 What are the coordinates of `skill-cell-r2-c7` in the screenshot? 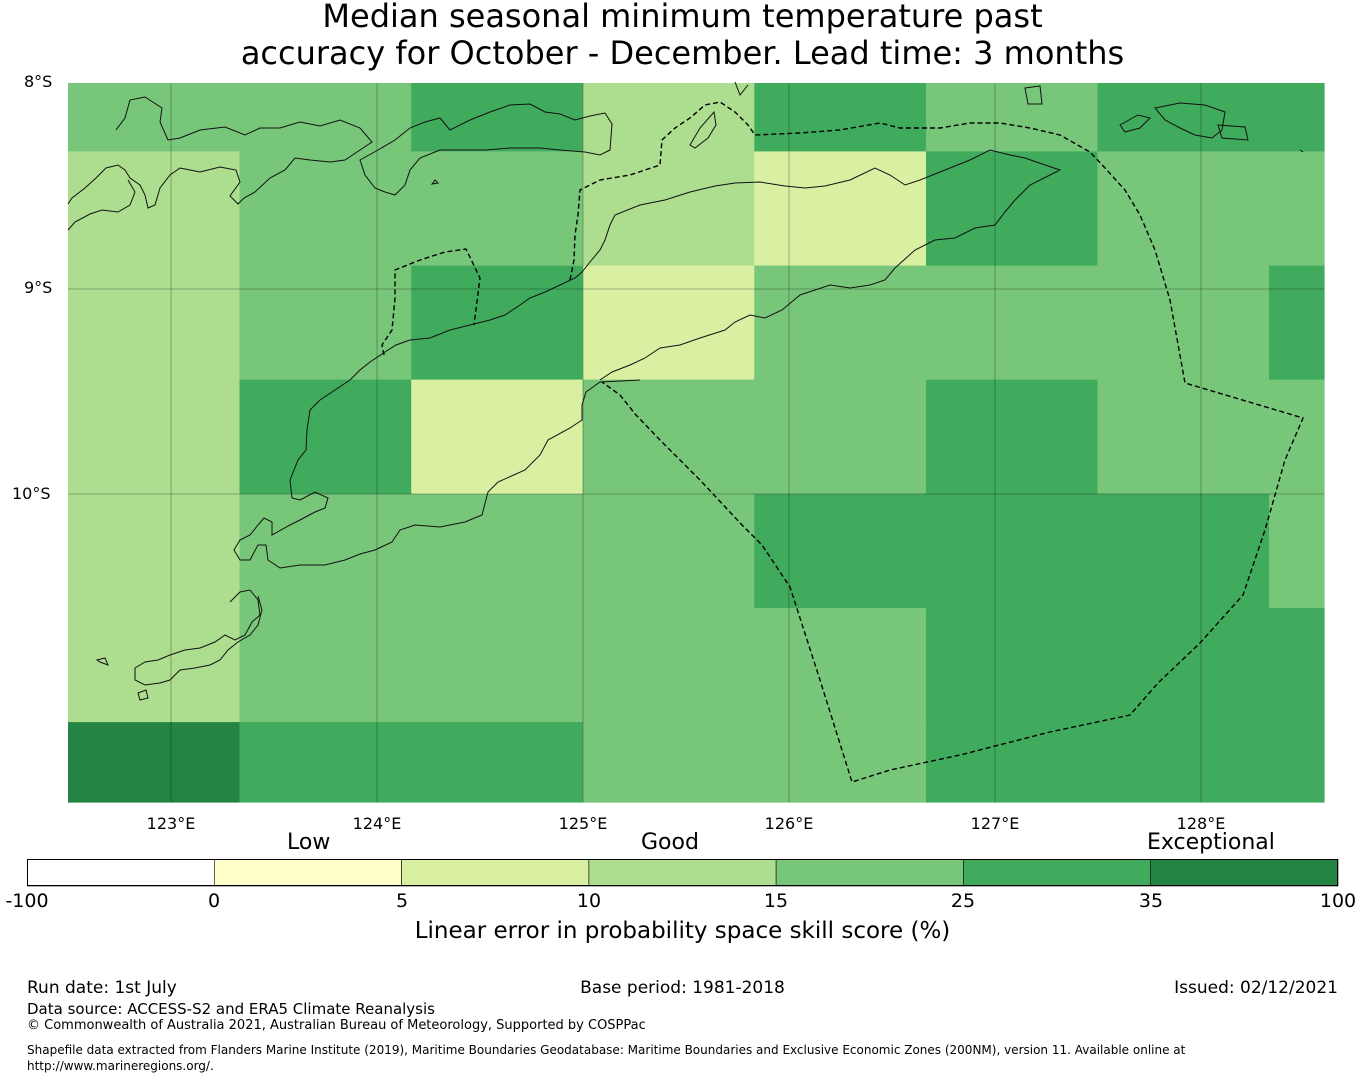 It's located at (1297, 323).